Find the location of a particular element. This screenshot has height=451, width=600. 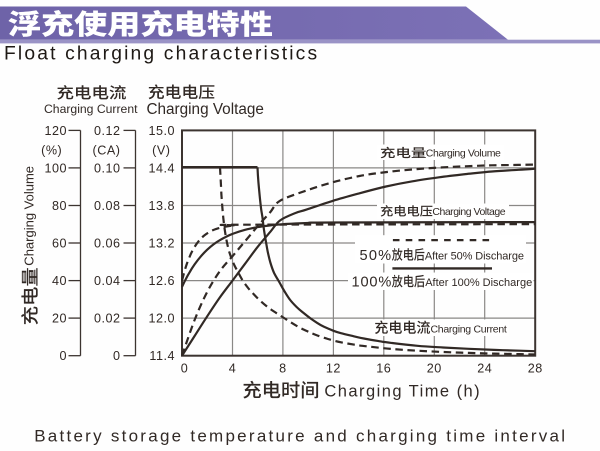

svg-text: 0.04 is located at coordinates (107, 281).